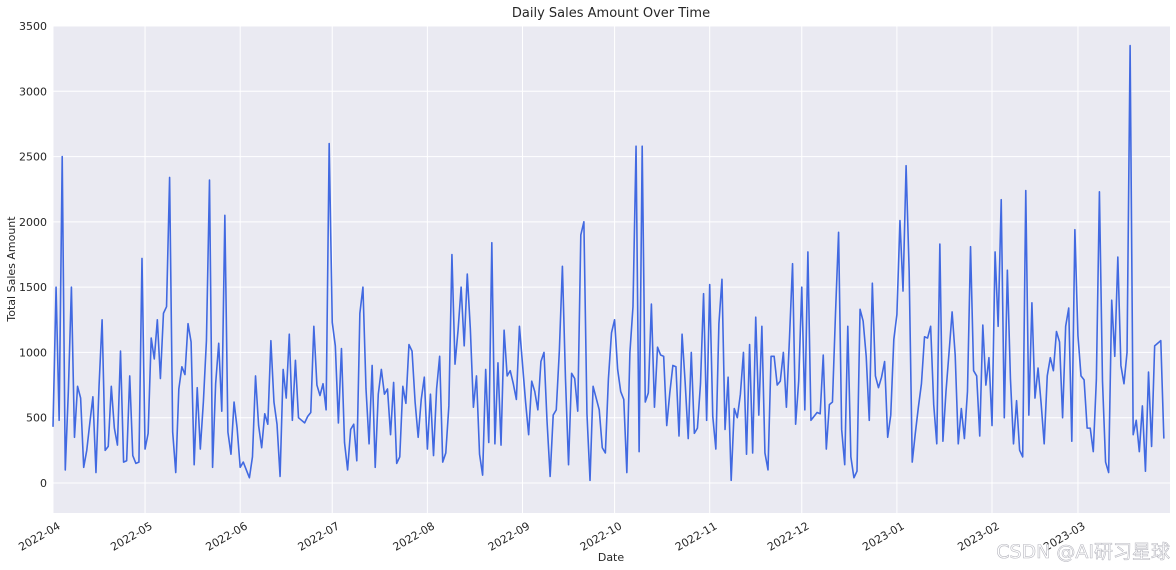  What do you see at coordinates (33, 222) in the screenshot?
I see `y-tick-label: 2000` at bounding box center [33, 222].